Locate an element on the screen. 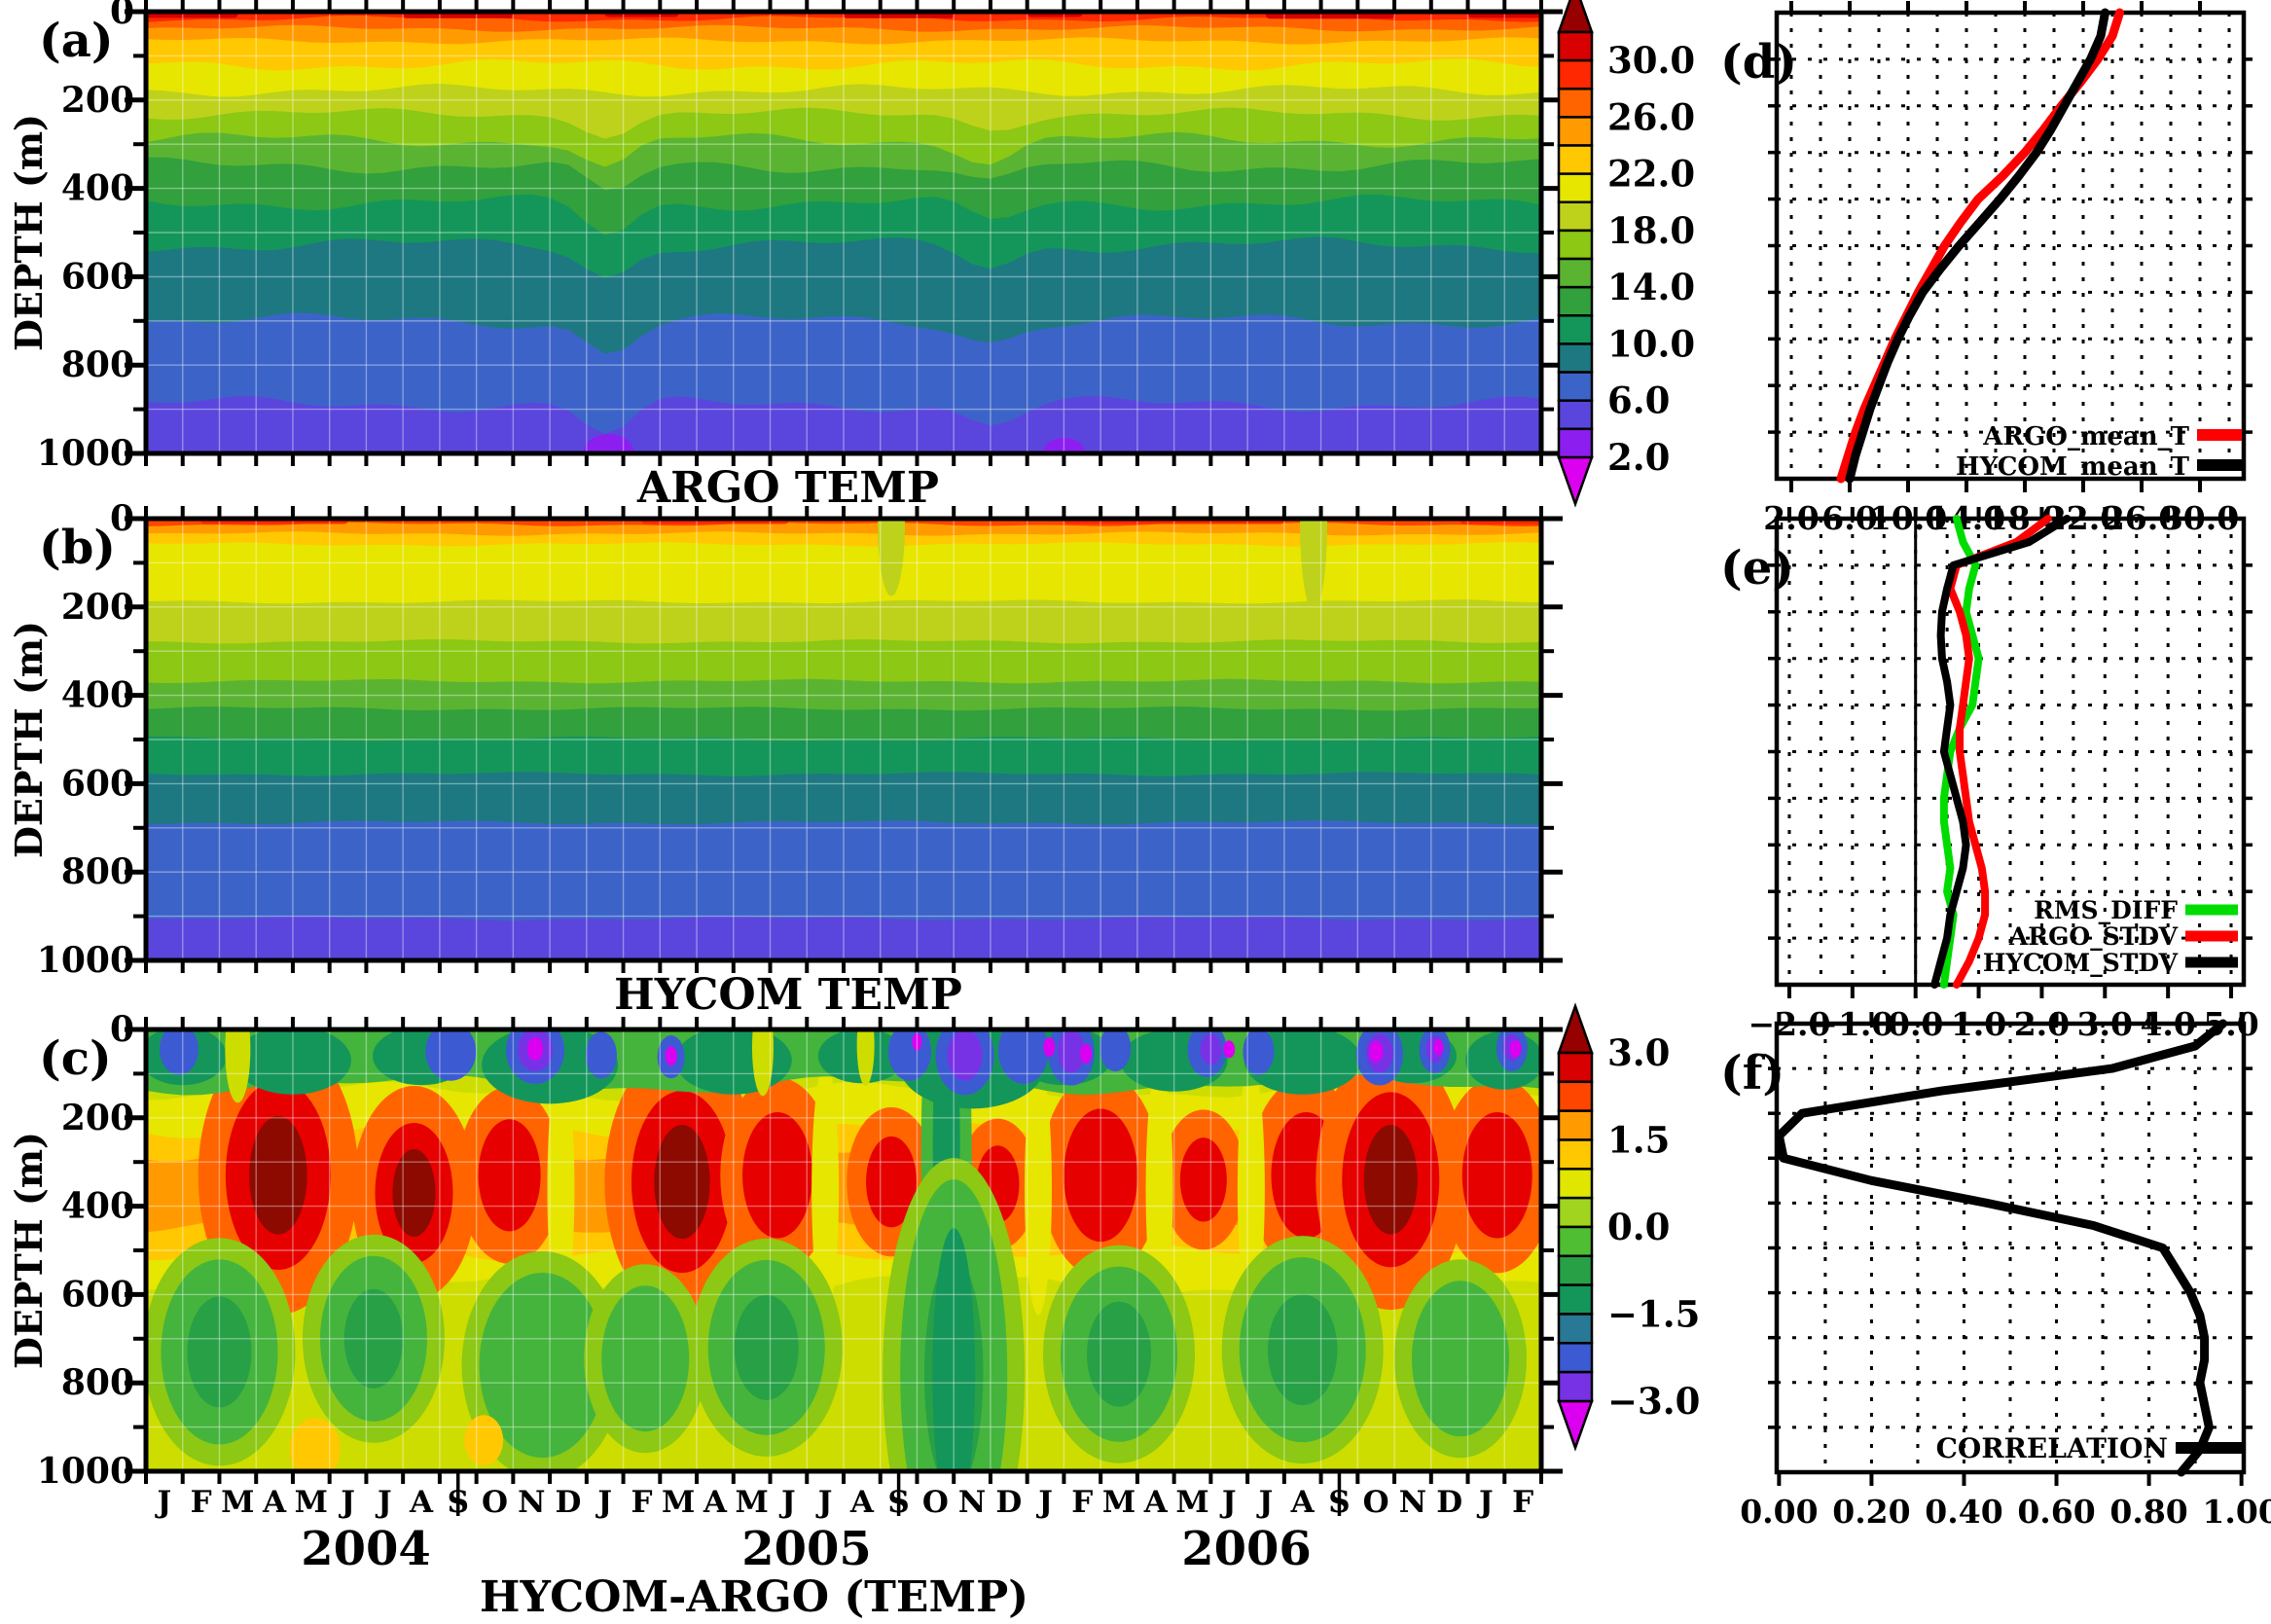  panel-a-title: ARGO TEMP is located at coordinates (787, 488).